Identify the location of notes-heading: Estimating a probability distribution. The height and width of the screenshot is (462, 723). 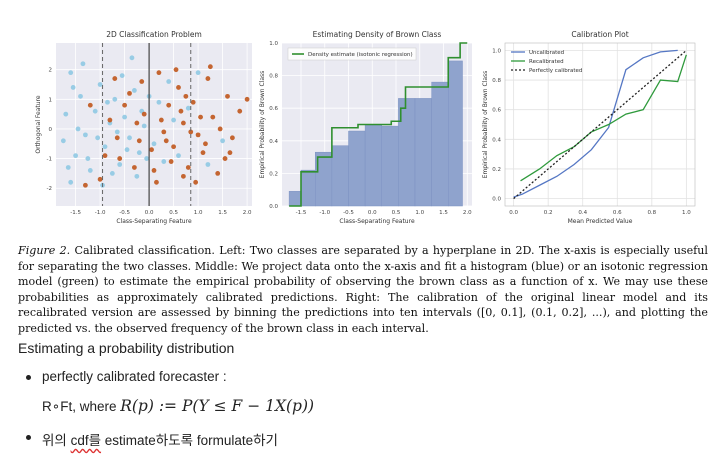
(126, 348).